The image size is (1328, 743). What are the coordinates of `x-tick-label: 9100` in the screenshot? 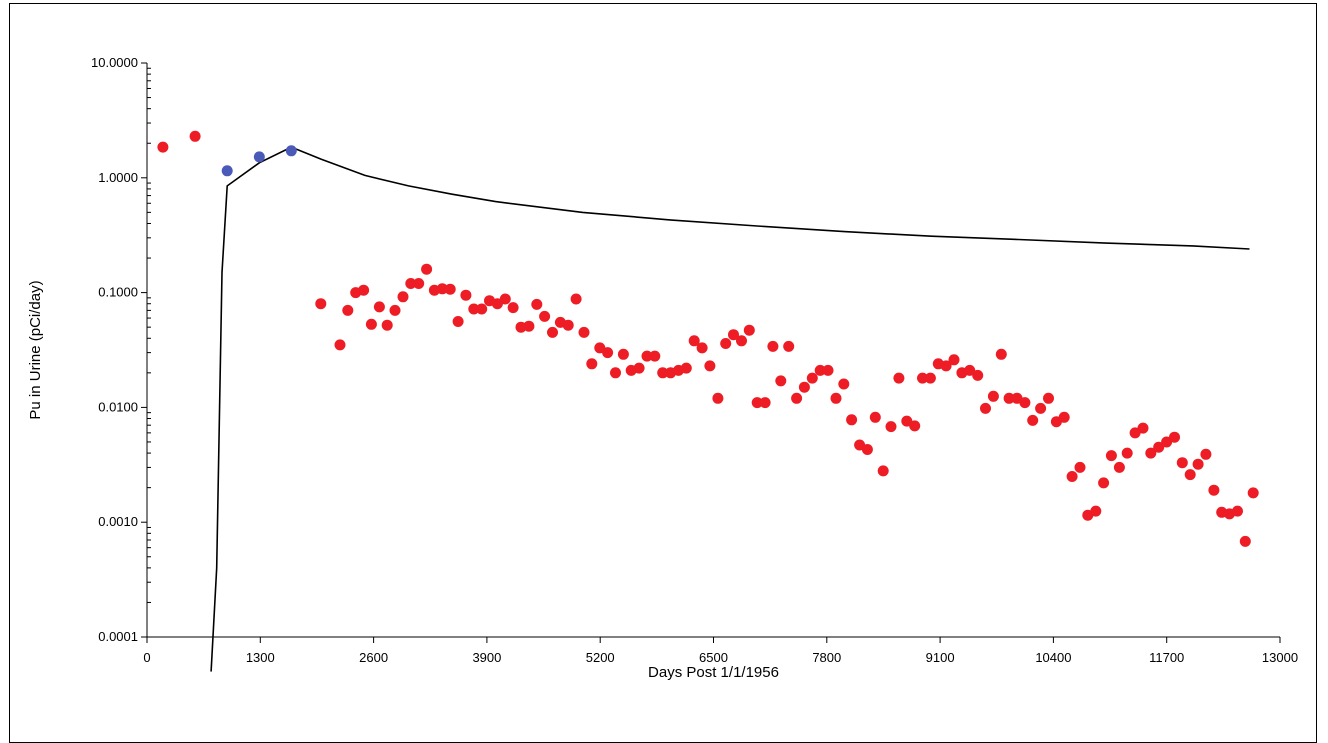 It's located at (940, 657).